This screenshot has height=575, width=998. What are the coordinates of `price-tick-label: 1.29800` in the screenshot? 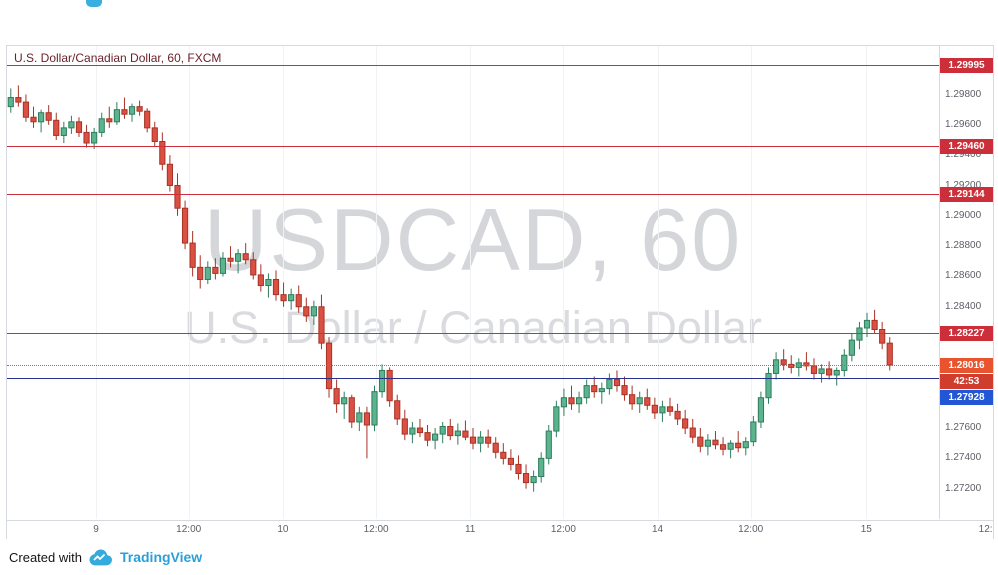 It's located at (963, 94).